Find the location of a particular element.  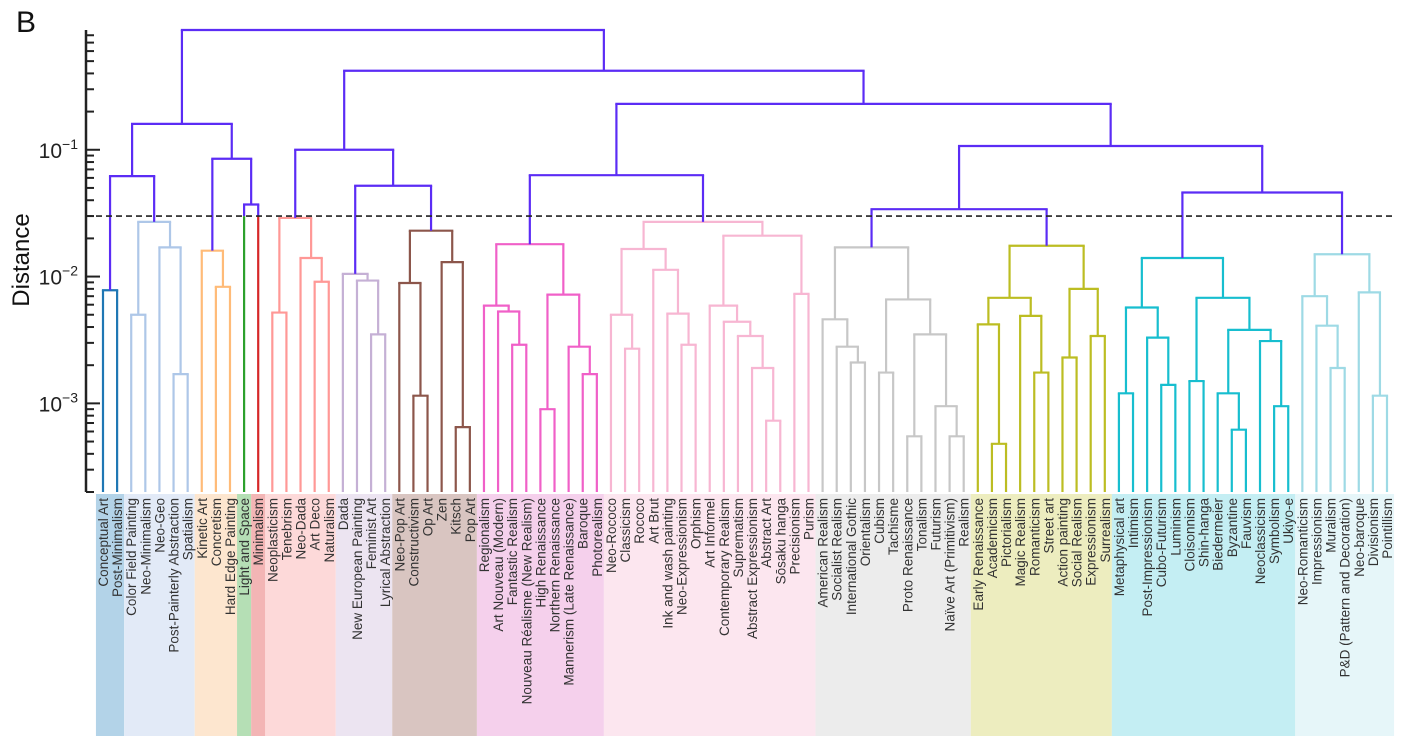

leaf-label: Neo-Minimalism is located at coordinates (145, 546).